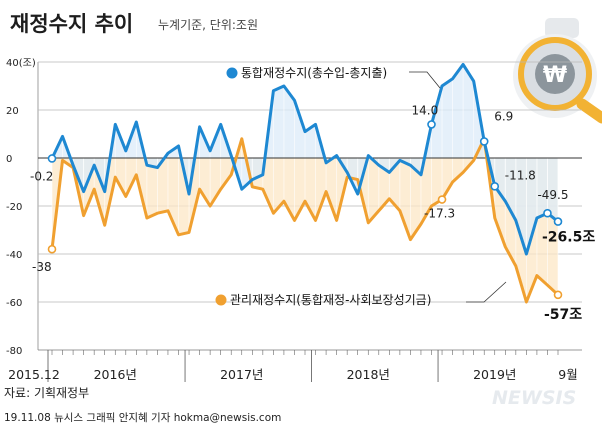 Image resolution: width=602 pixels, height=428 pixels. Describe the element at coordinates (41, 176) in the screenshot. I see `data-value-label: -0.2` at that location.